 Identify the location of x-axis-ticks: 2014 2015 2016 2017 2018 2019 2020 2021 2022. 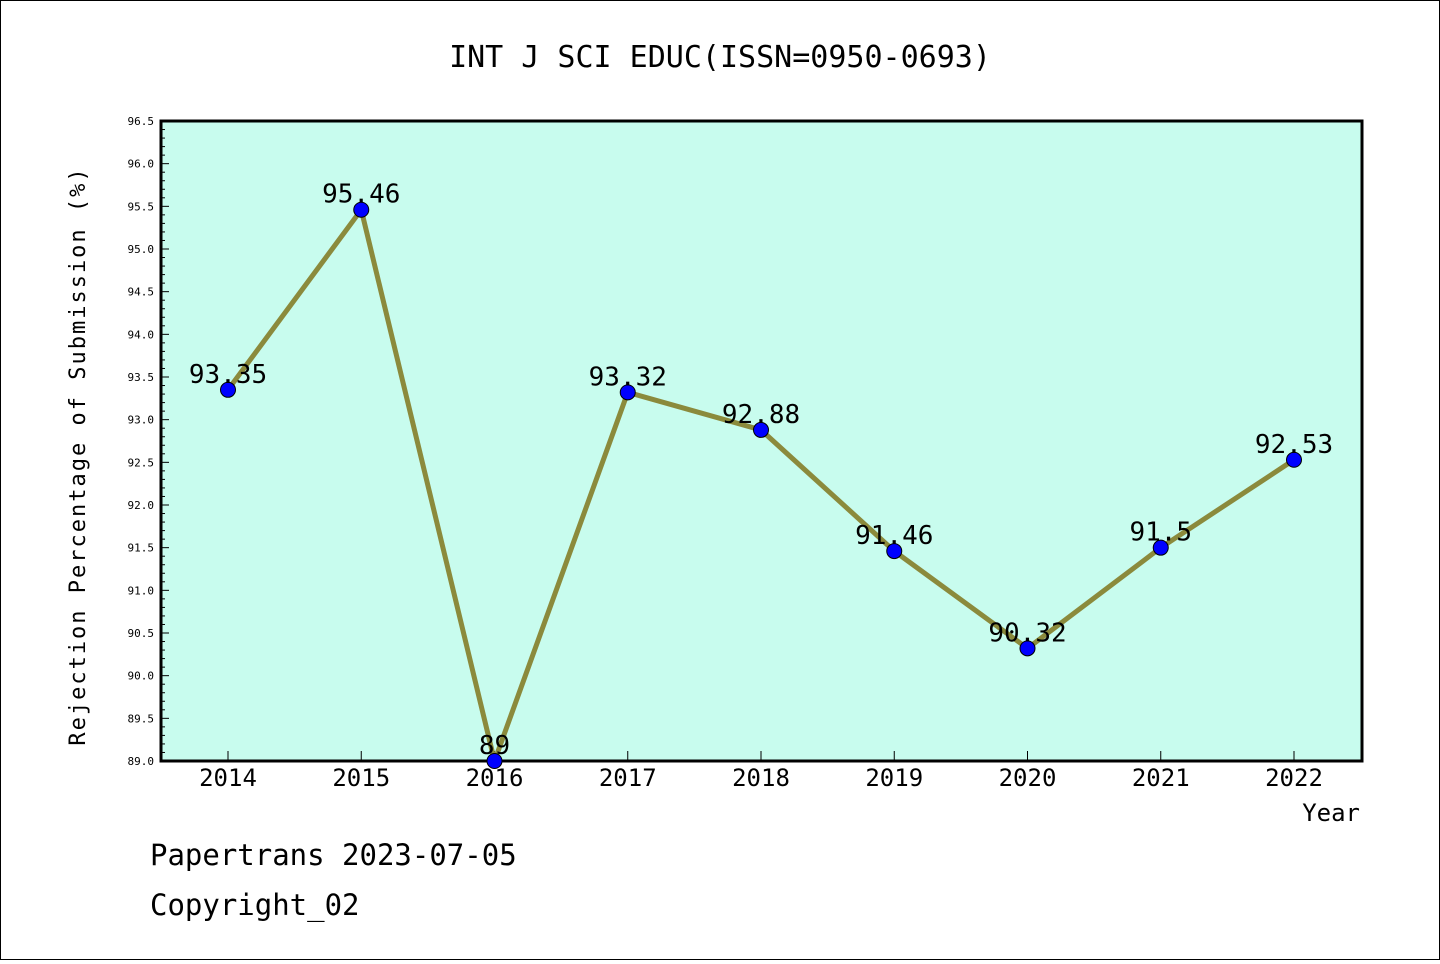
(761, 771).